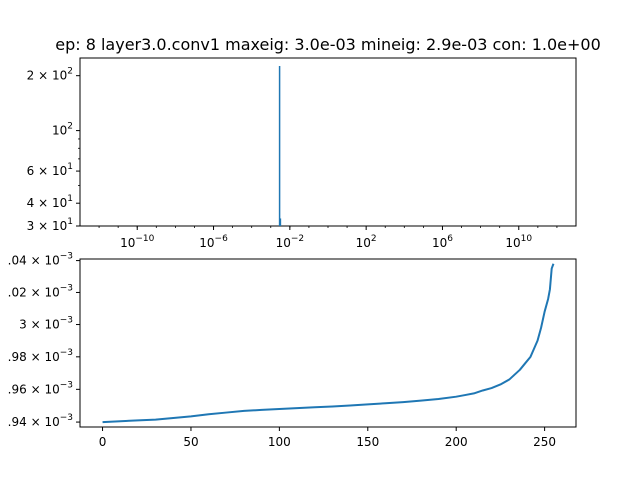 The height and width of the screenshot is (480, 640). I want to click on top-bars-group, so click(280, 146).